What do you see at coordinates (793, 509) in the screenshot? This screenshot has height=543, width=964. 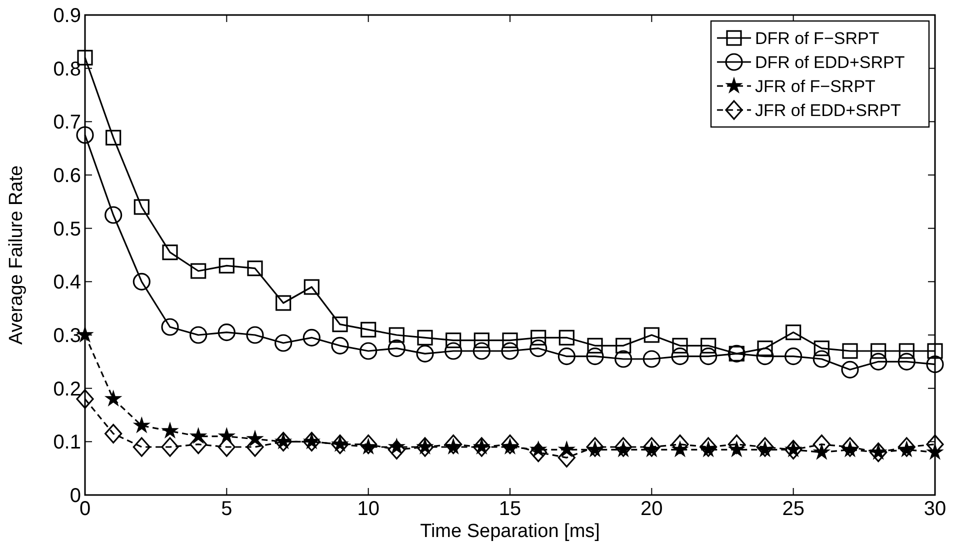 I see `x-tick-label: 25` at bounding box center [793, 509].